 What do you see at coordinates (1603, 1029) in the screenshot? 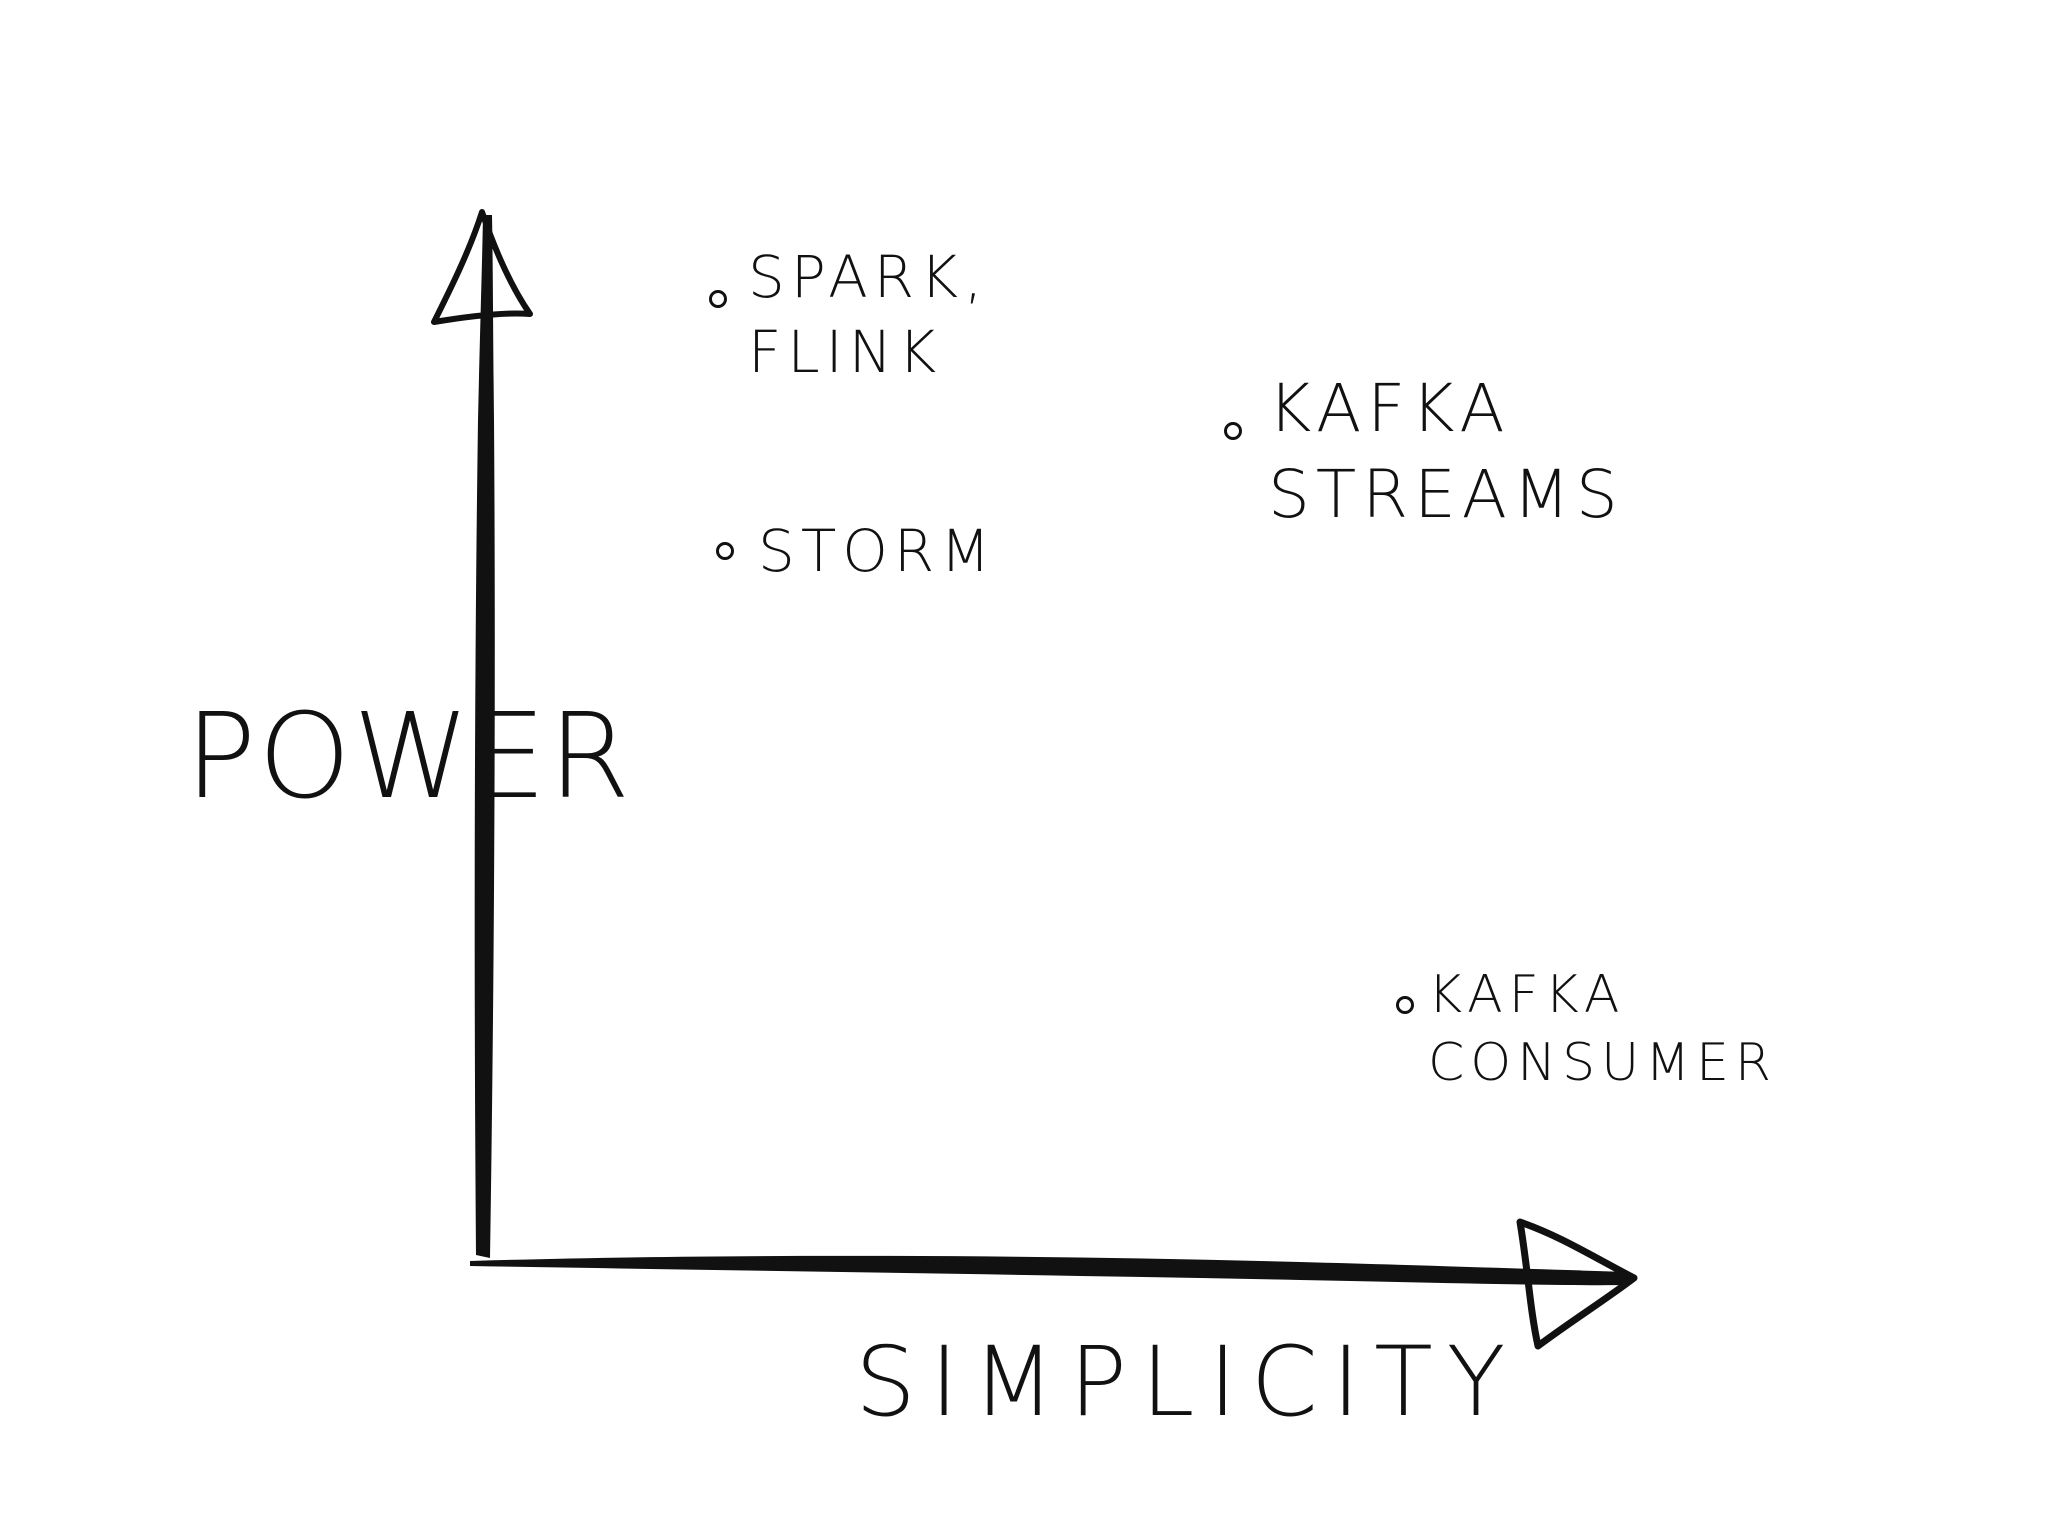
I see `point-label-kafka-consumer: KAFKA CONSUMER` at bounding box center [1603, 1029].